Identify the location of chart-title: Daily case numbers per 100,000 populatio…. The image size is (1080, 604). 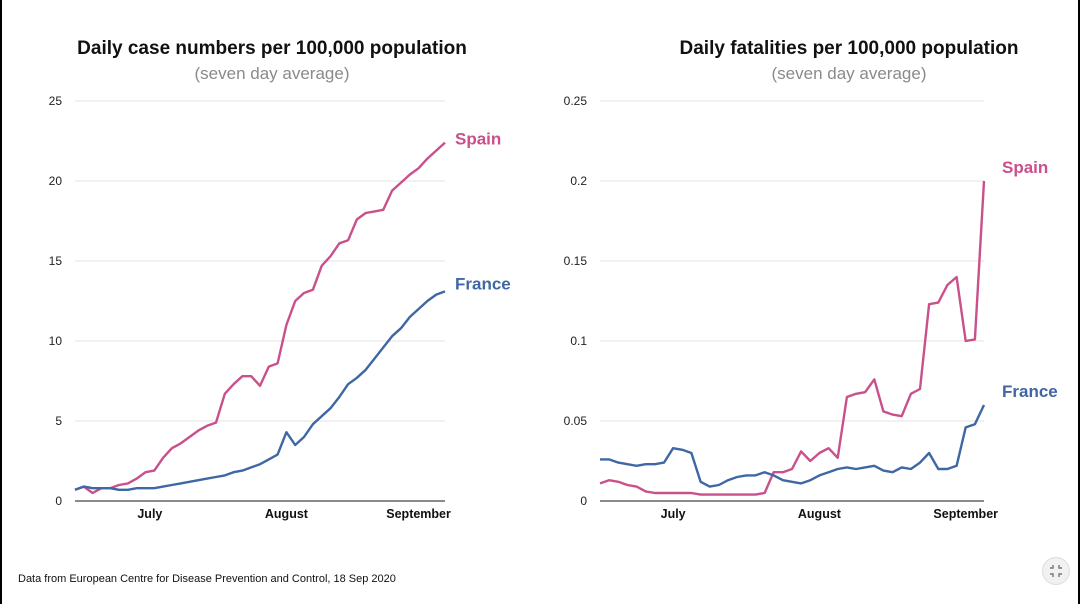
(272, 48).